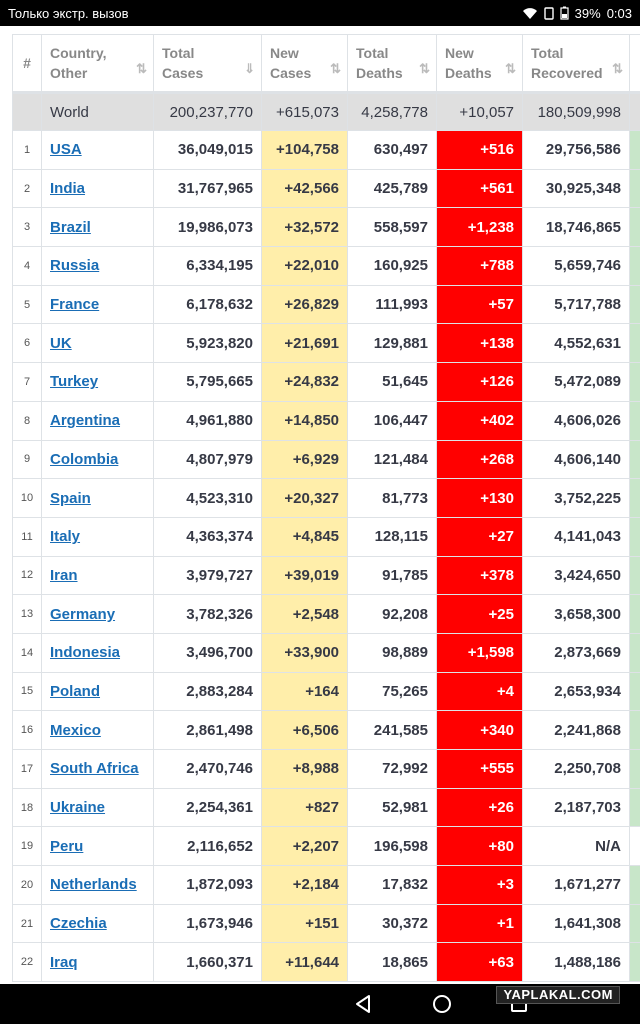  I want to click on total-deaths-cell: 92,208, so click(392, 614).